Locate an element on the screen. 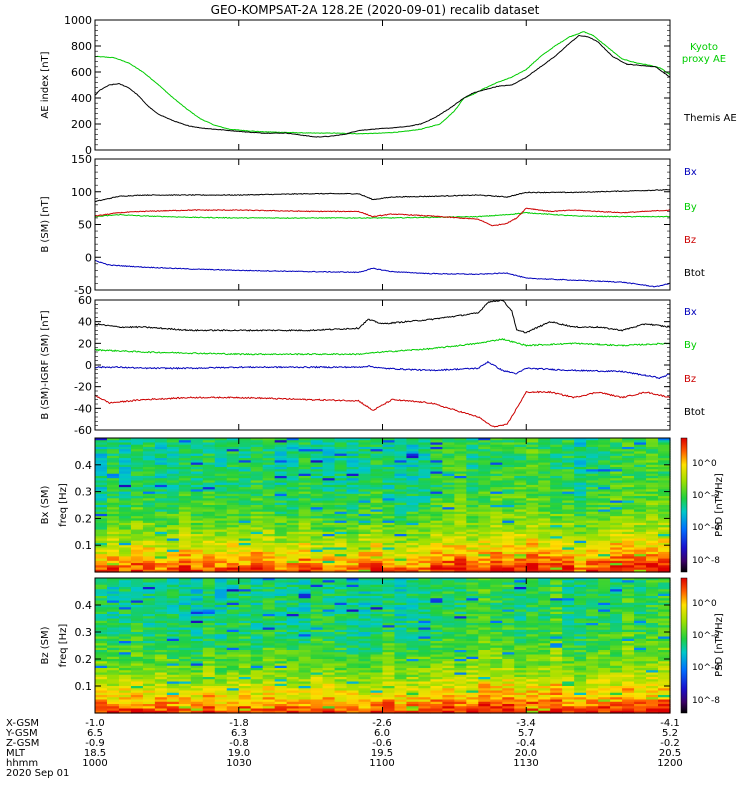 Image resolution: width=750 pixels, height=800 pixels. legend-bx: Bx is located at coordinates (690, 312).